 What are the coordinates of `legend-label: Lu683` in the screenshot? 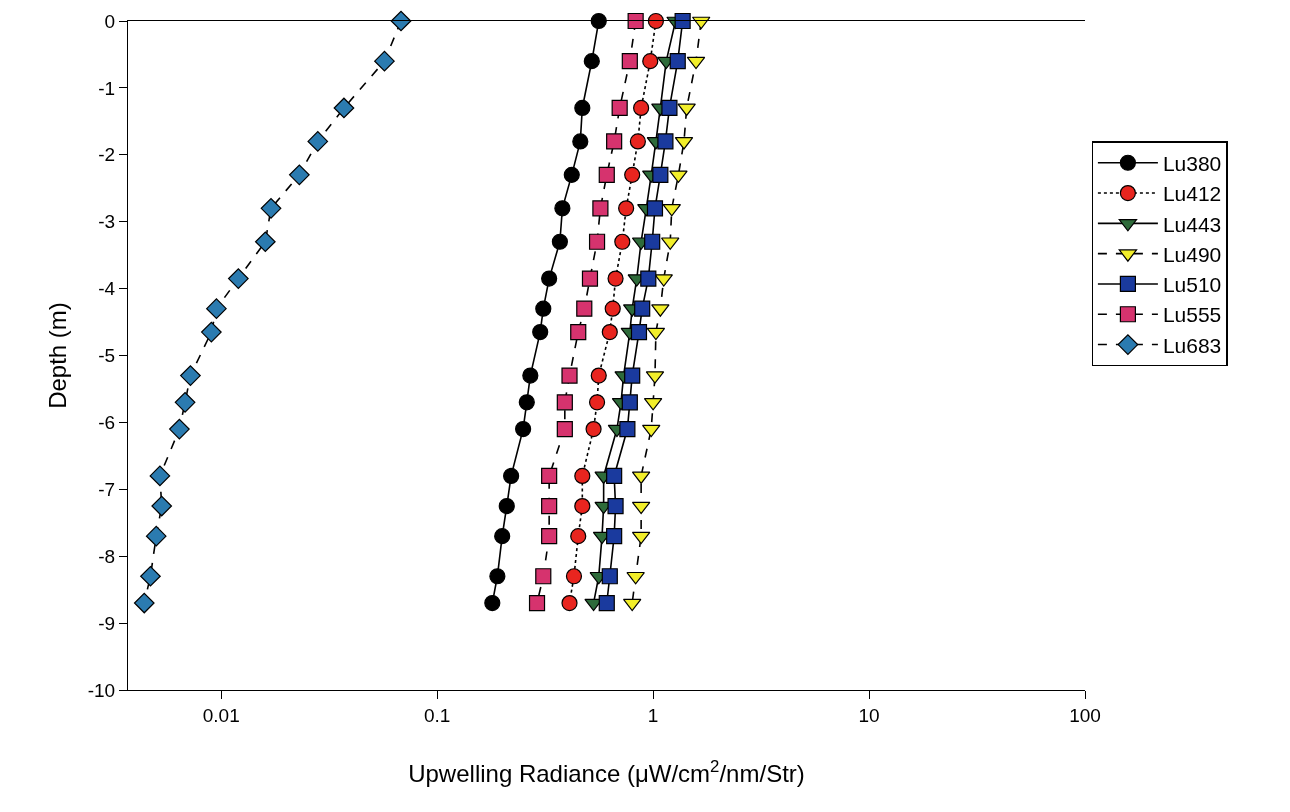 It's located at (1192, 345).